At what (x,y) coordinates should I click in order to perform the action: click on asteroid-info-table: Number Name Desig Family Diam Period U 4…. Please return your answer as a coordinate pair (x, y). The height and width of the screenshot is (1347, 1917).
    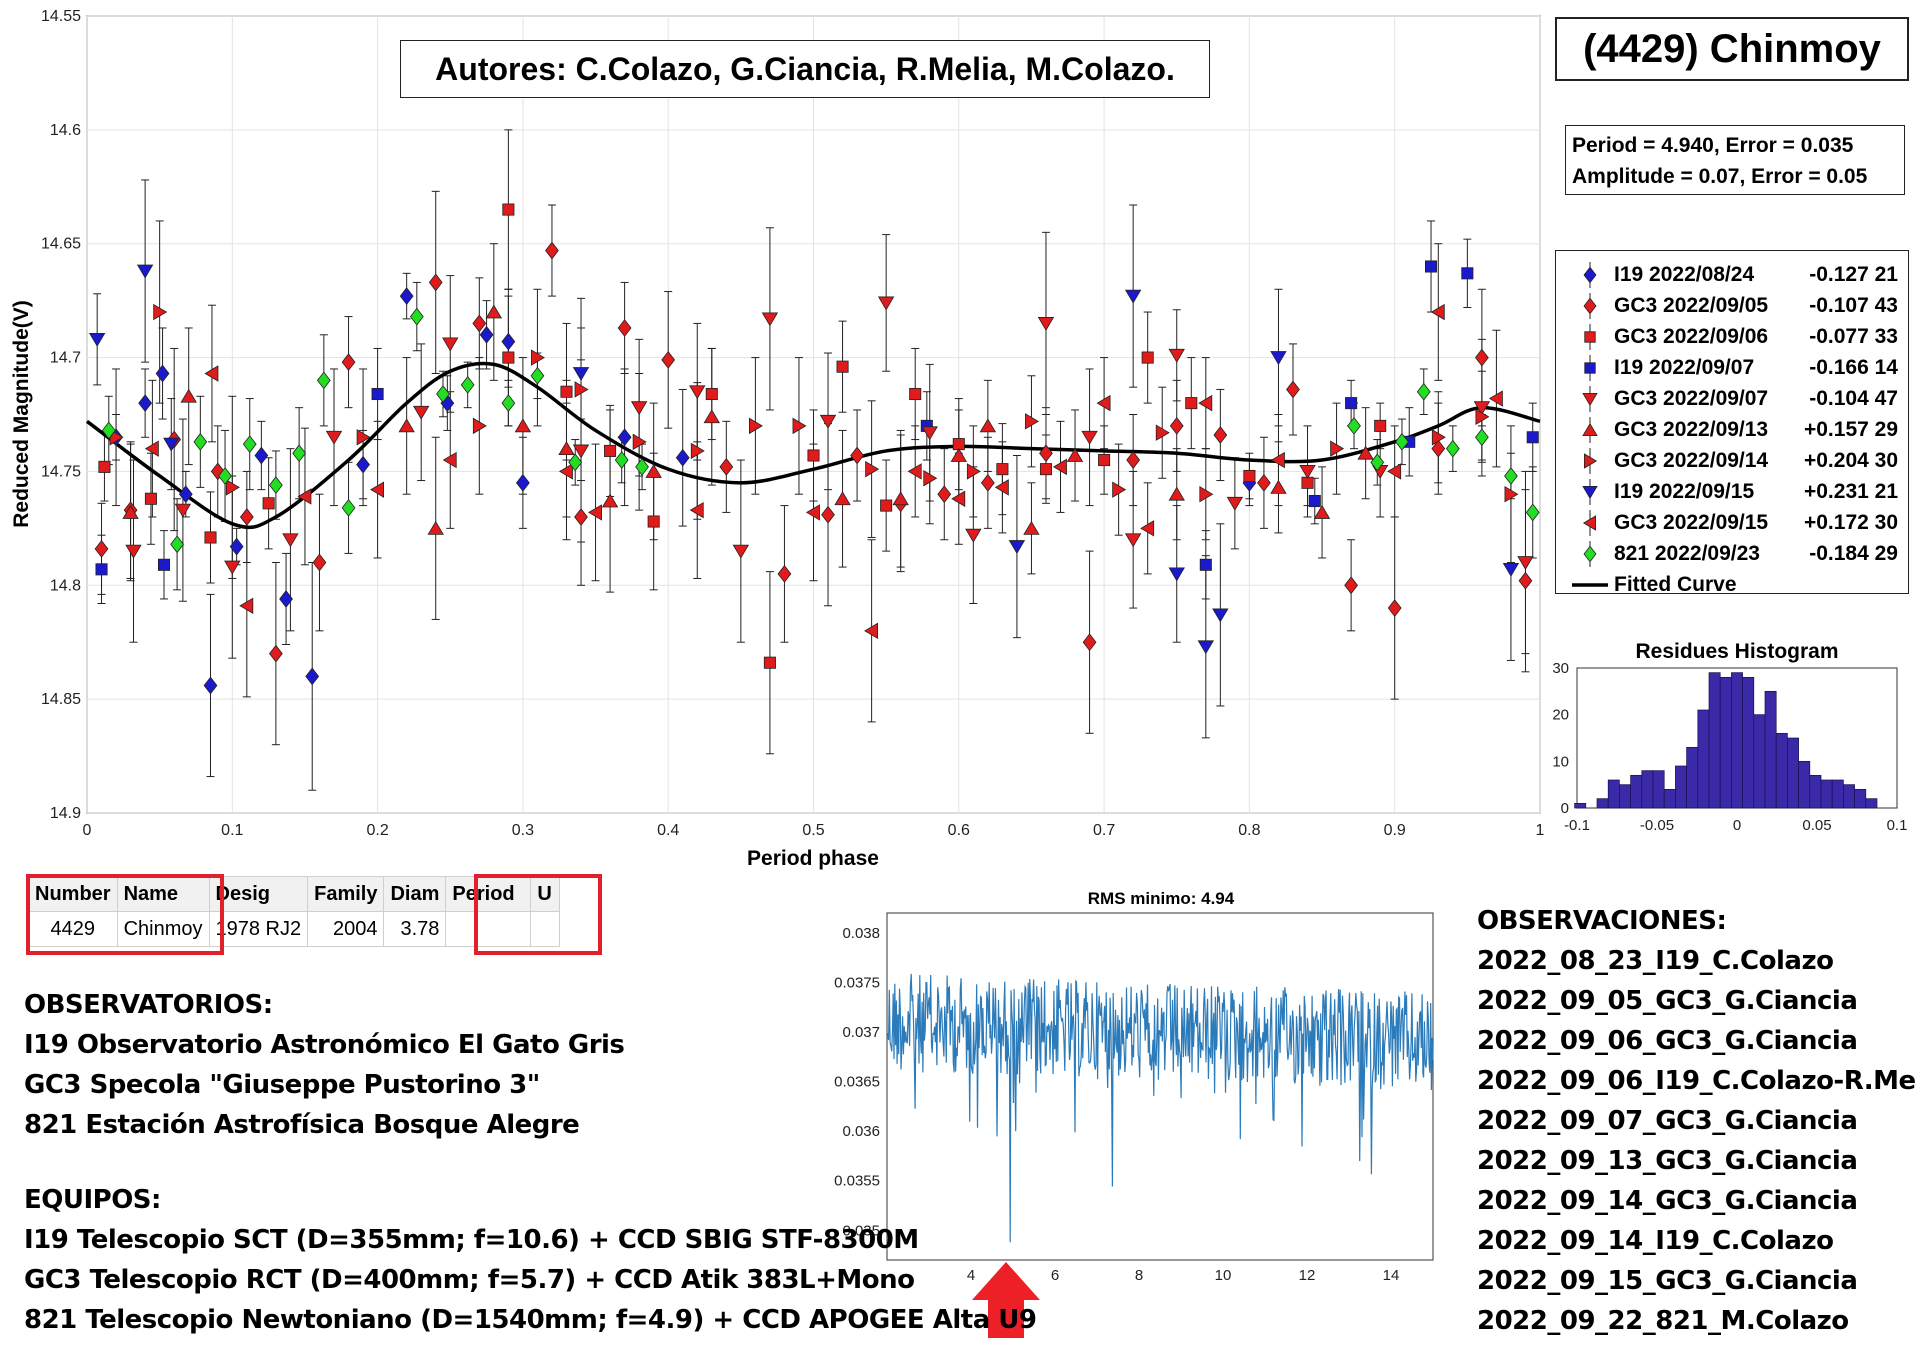
    Looking at the image, I should click on (294, 911).